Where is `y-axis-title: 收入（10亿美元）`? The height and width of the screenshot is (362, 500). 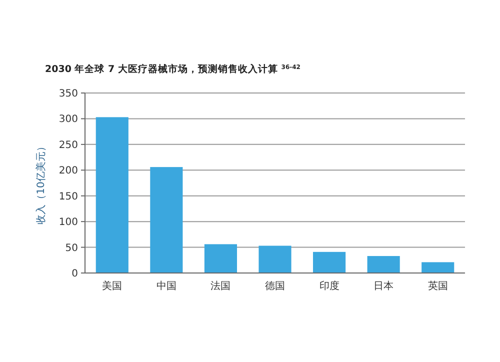 y-axis-title: 收入（10亿美元） is located at coordinates (41, 183).